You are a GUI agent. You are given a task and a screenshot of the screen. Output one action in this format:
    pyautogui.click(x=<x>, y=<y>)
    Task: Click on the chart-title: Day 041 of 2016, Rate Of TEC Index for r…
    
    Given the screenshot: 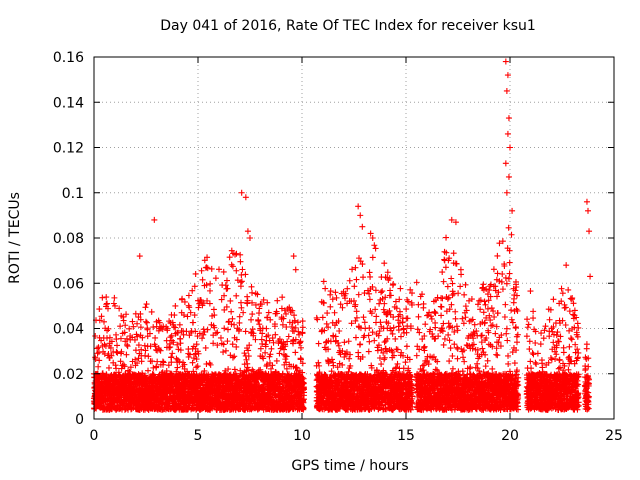 What is the action you would take?
    pyautogui.click(x=348, y=26)
    